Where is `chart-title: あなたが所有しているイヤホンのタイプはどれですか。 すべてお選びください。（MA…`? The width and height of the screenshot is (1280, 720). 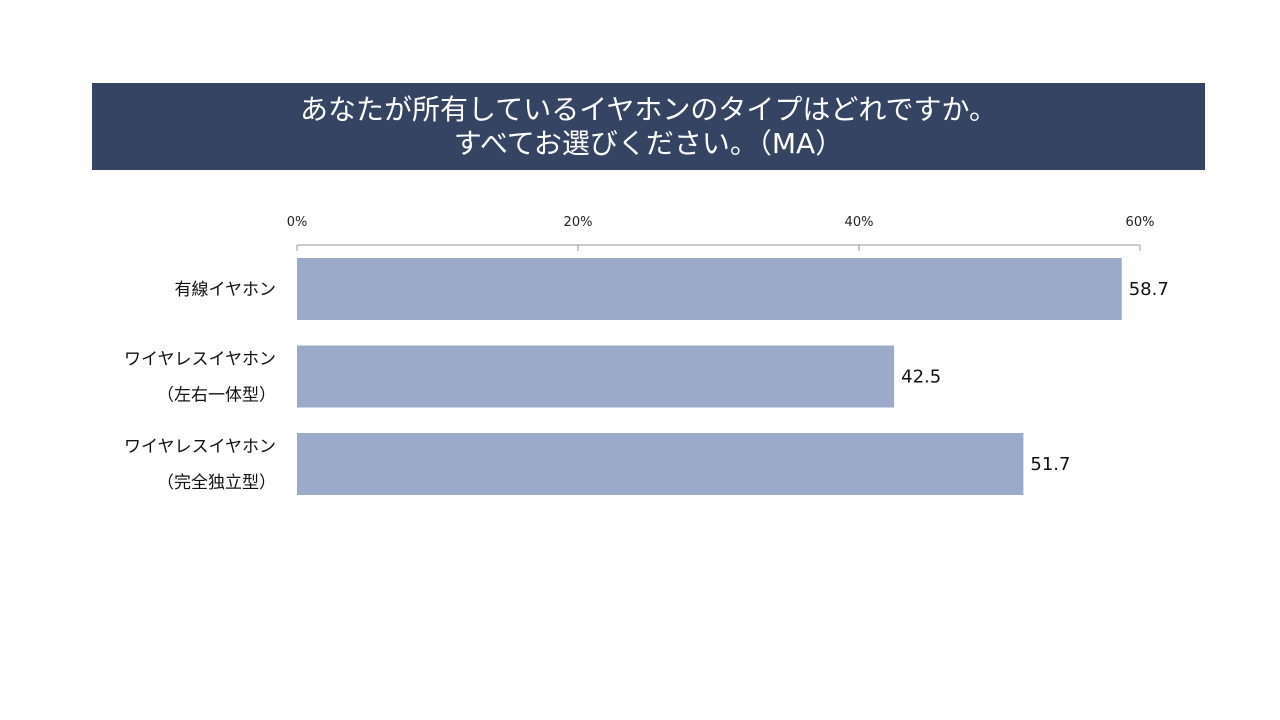 chart-title: あなたが所有しているイヤホンのタイプはどれですか。 すべてお選びください。（MA… is located at coordinates (648, 126).